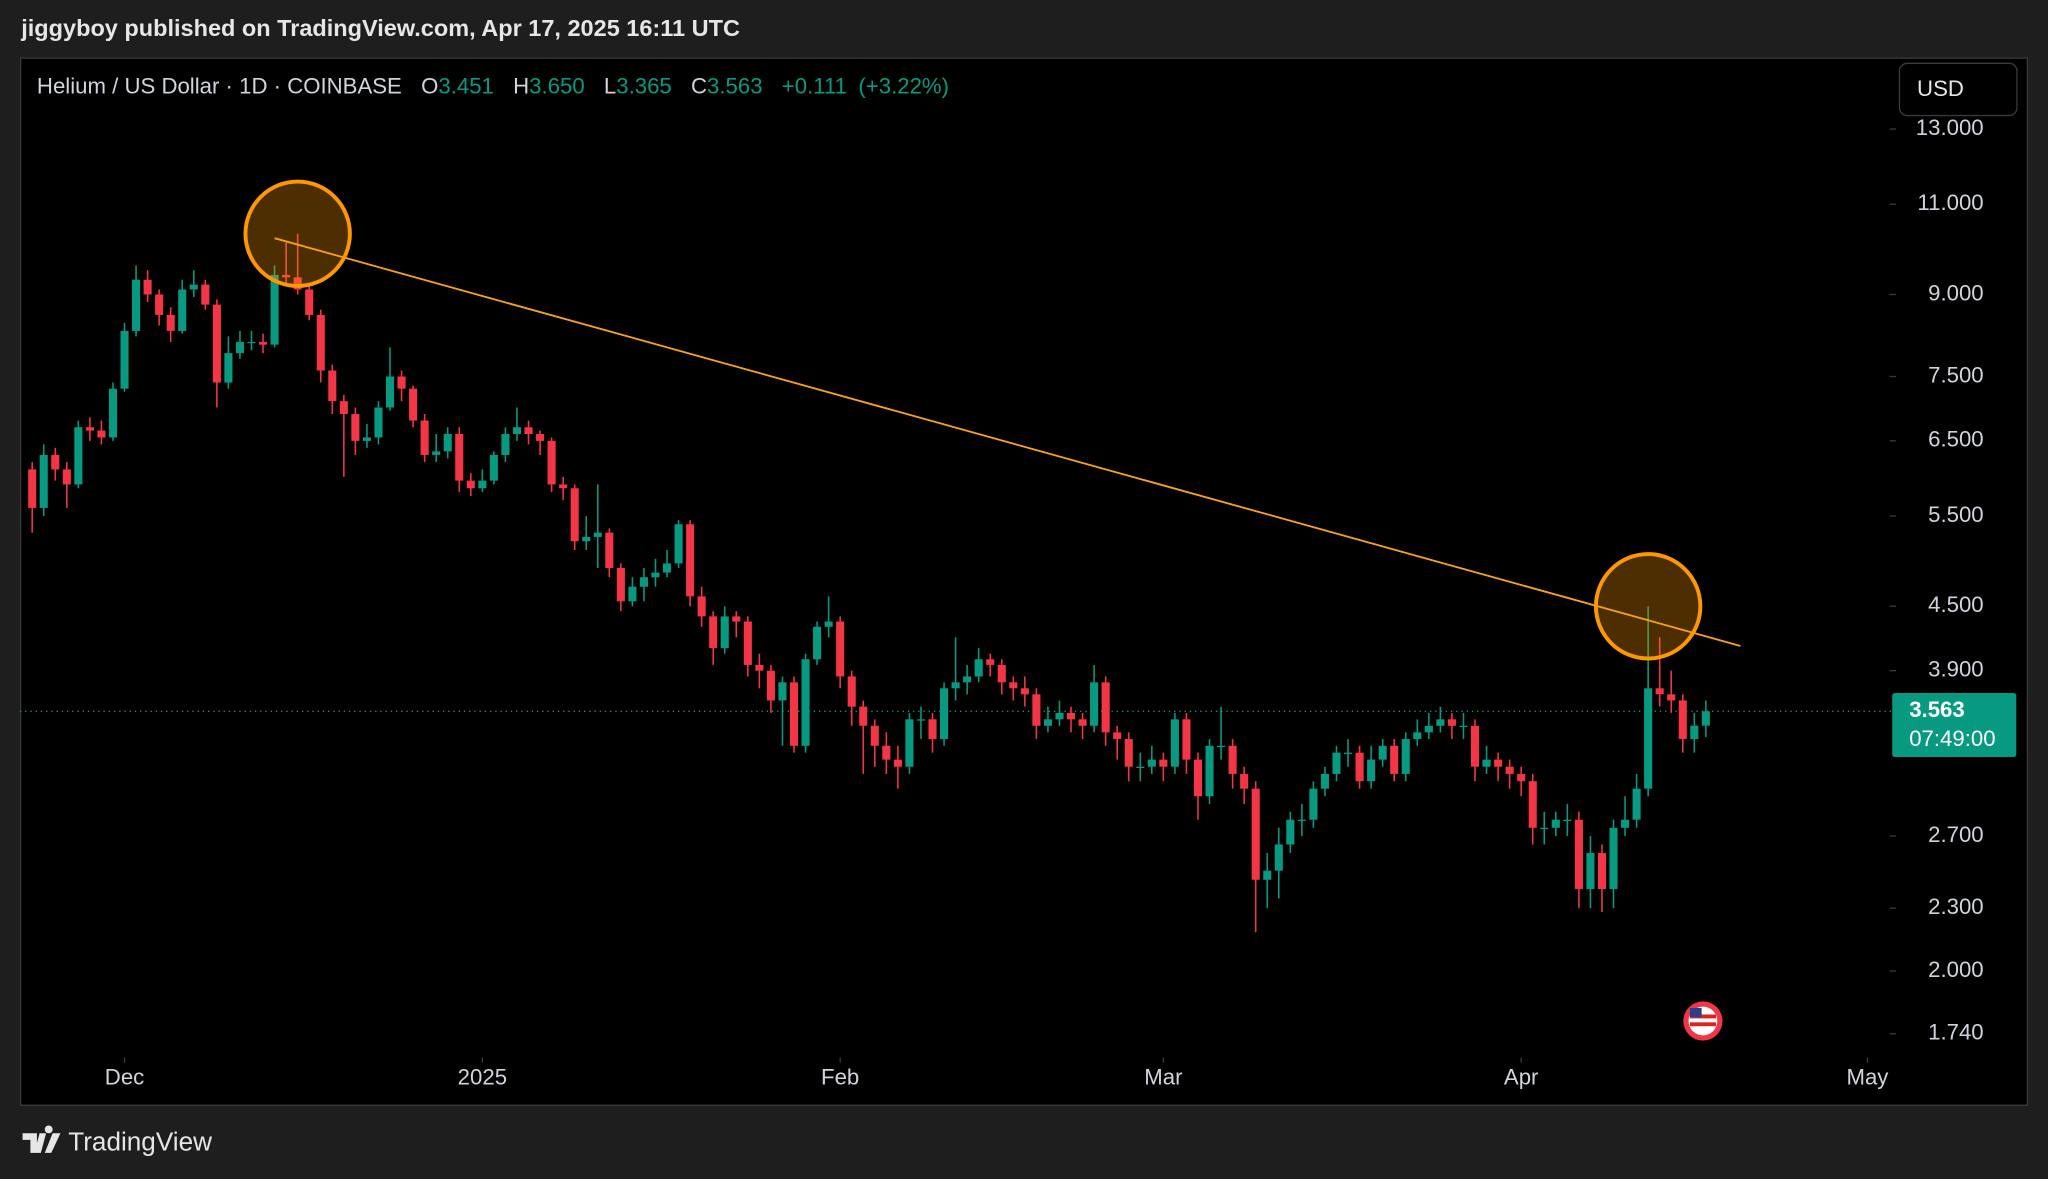 This screenshot has width=2048, height=1179. What do you see at coordinates (219, 85) in the screenshot?
I see `symbol: Helium / US Dollar · 1D · COINBASE` at bounding box center [219, 85].